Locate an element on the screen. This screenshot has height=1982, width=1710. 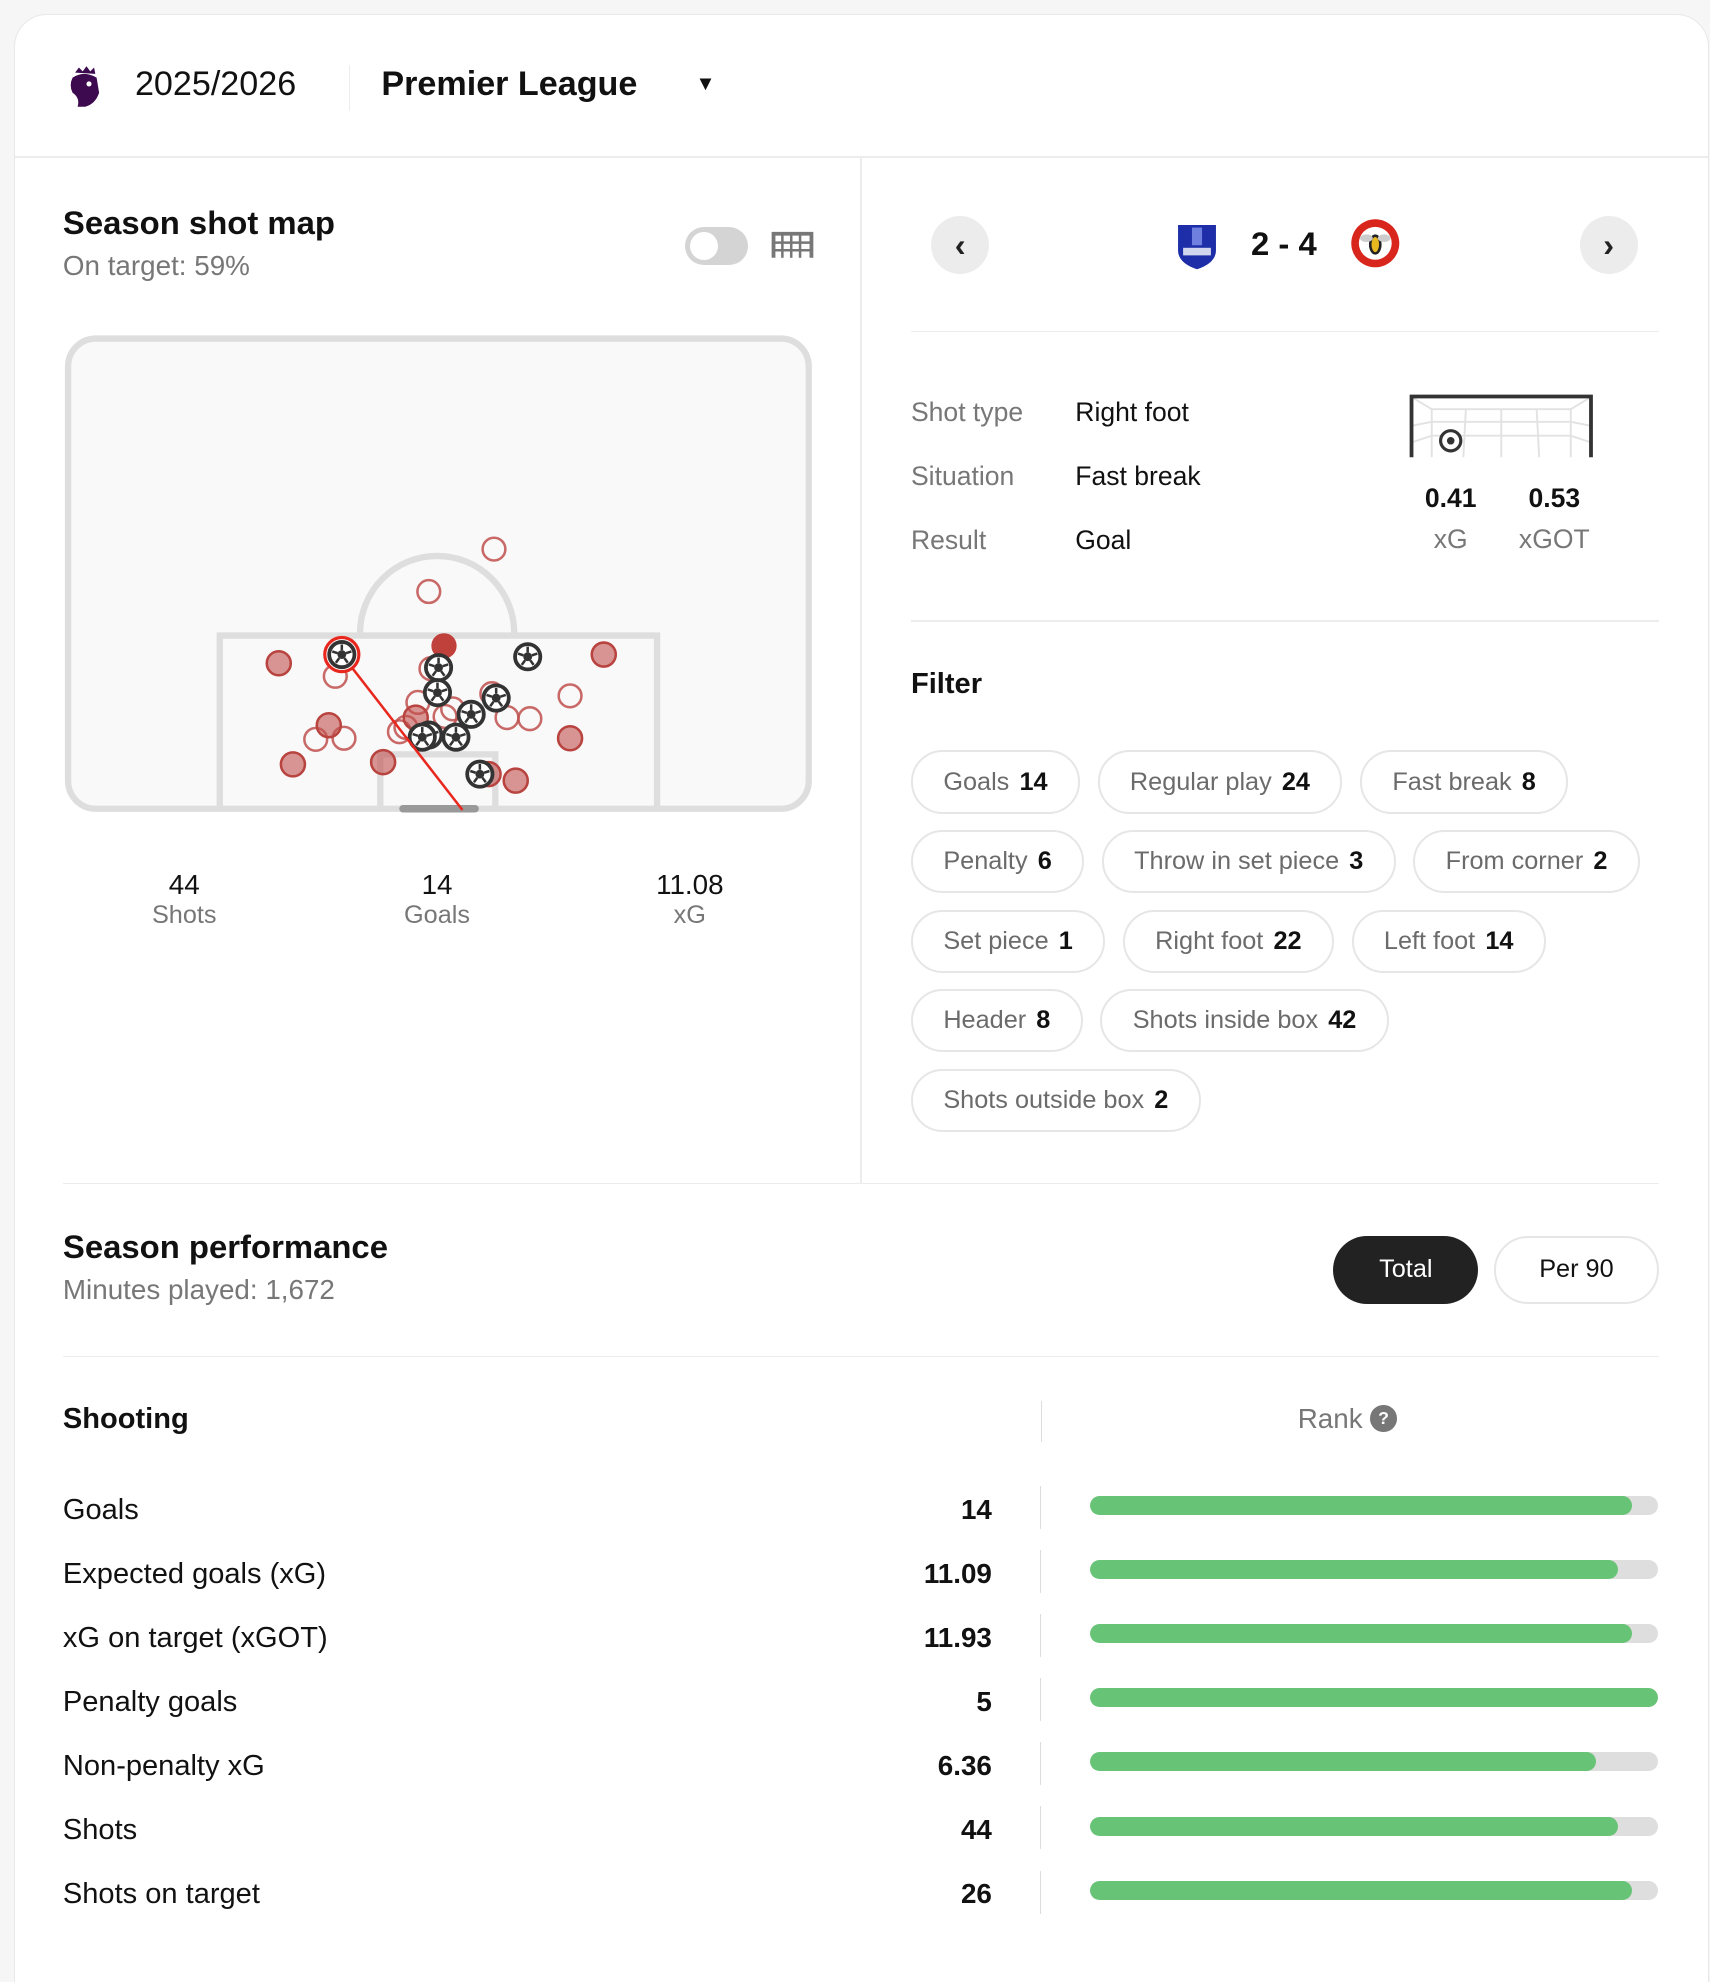
stat-name: Shots is located at coordinates (100, 1830).